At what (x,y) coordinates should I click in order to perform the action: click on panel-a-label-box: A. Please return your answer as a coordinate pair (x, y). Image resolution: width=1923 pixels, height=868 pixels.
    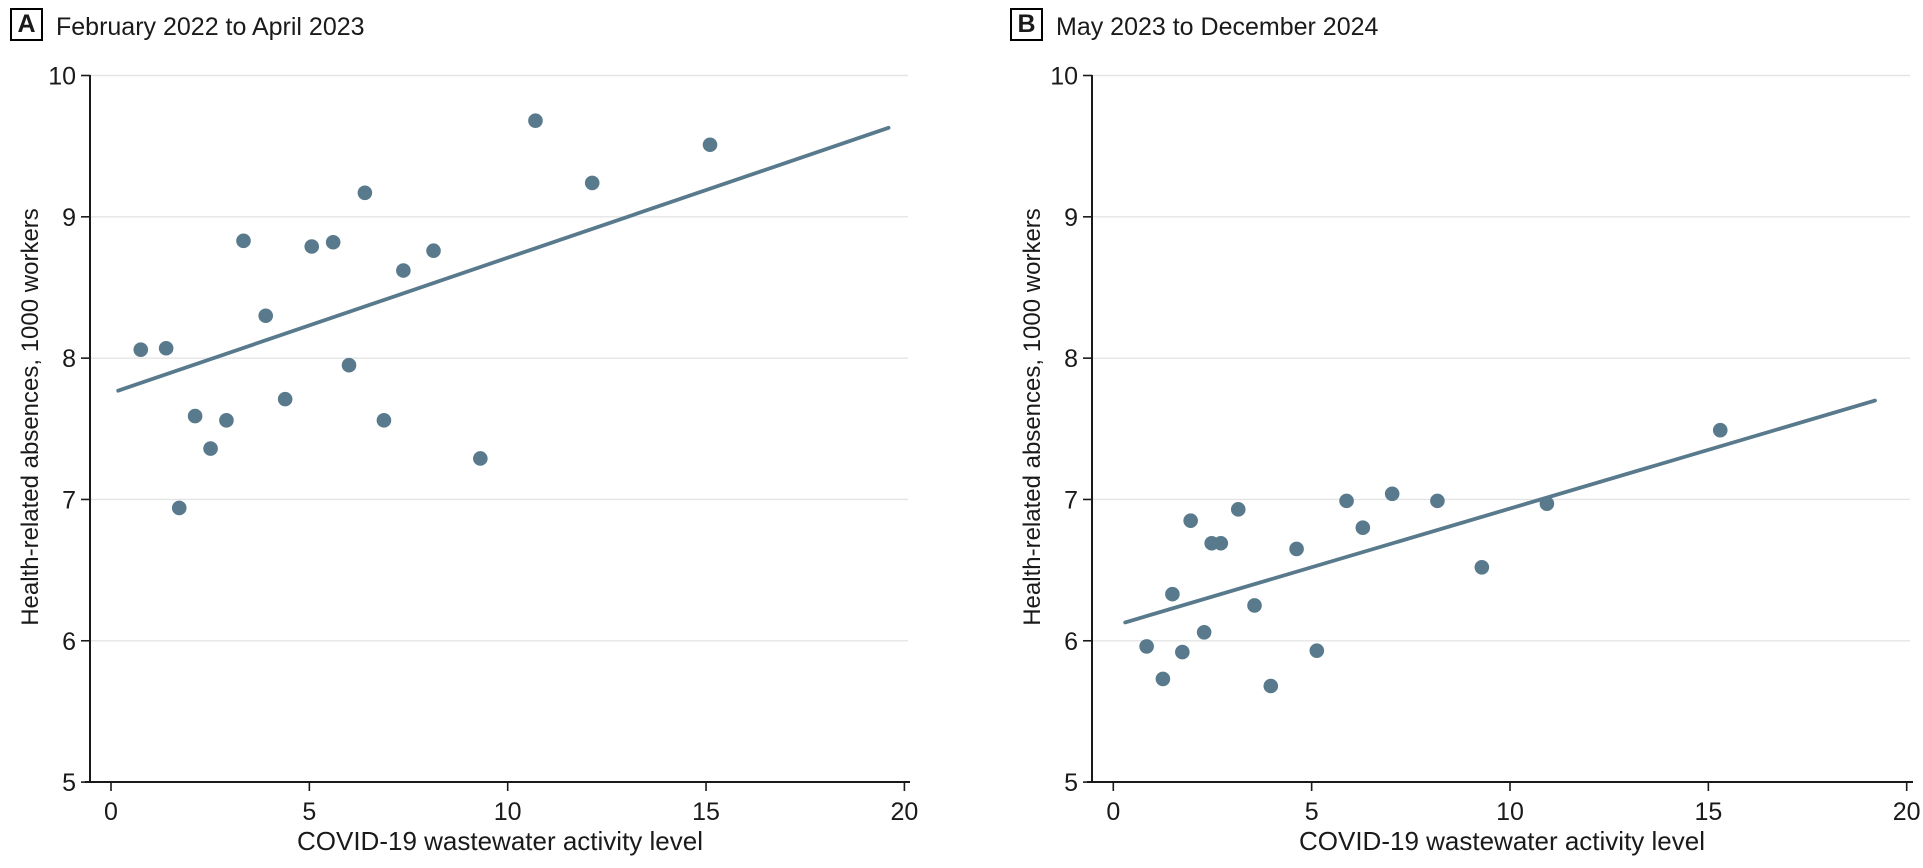
    Looking at the image, I should click on (26, 24).